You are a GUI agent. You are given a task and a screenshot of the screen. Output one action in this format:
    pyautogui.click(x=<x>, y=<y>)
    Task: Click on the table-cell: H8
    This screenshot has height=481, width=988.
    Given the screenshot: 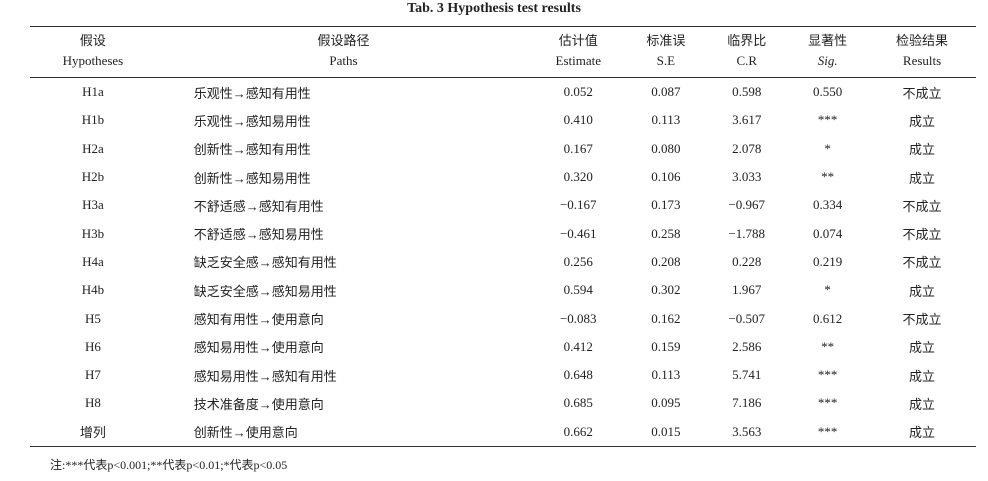 What is the action you would take?
    pyautogui.click(x=92, y=403)
    